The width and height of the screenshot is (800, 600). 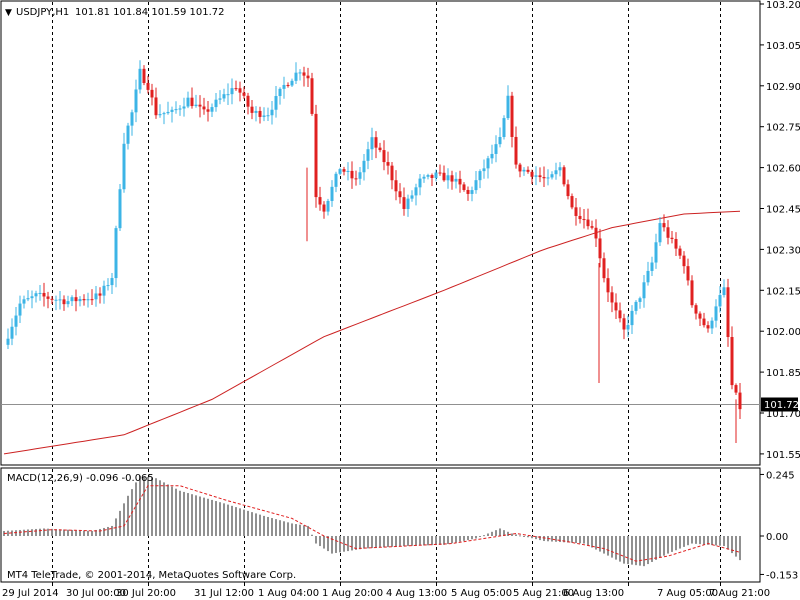 I want to click on price-tick-label: 102.15, so click(x=783, y=291).